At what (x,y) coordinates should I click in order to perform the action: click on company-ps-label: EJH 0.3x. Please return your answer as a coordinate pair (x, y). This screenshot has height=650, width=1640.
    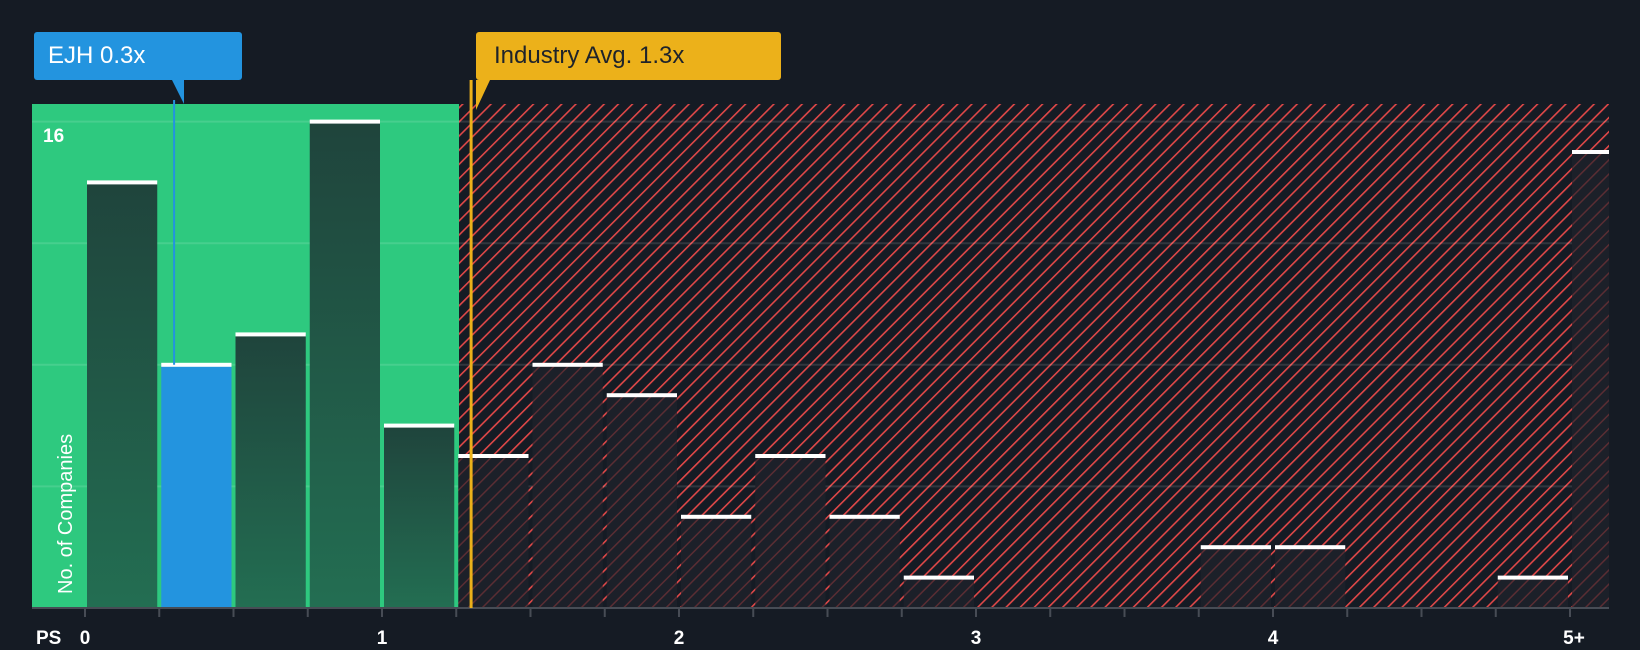
    Looking at the image, I should click on (97, 55).